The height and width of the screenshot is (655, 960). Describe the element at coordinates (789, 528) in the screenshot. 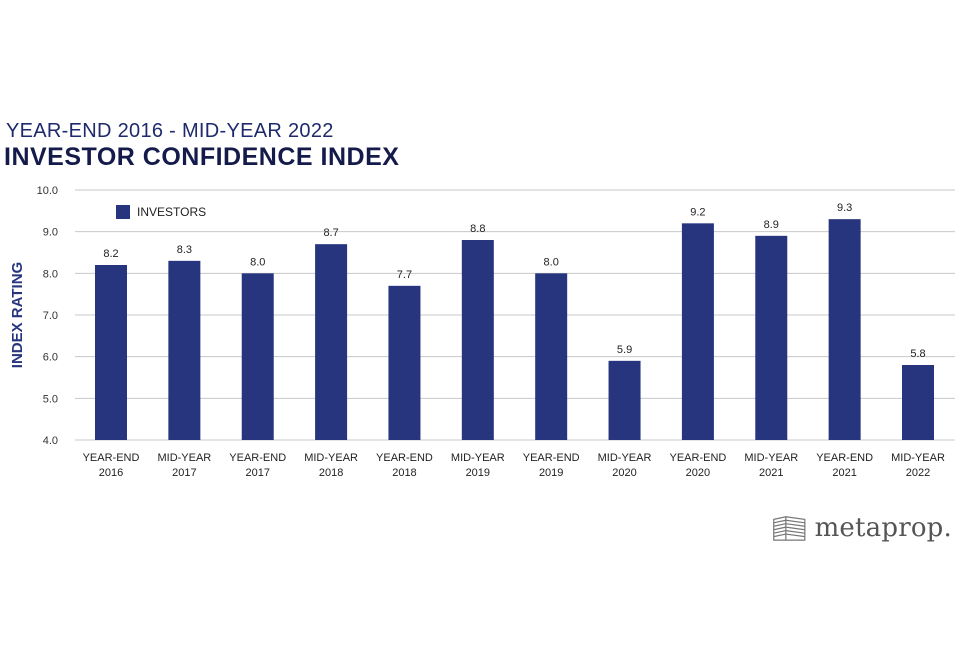

I see `building-logo-icon` at that location.